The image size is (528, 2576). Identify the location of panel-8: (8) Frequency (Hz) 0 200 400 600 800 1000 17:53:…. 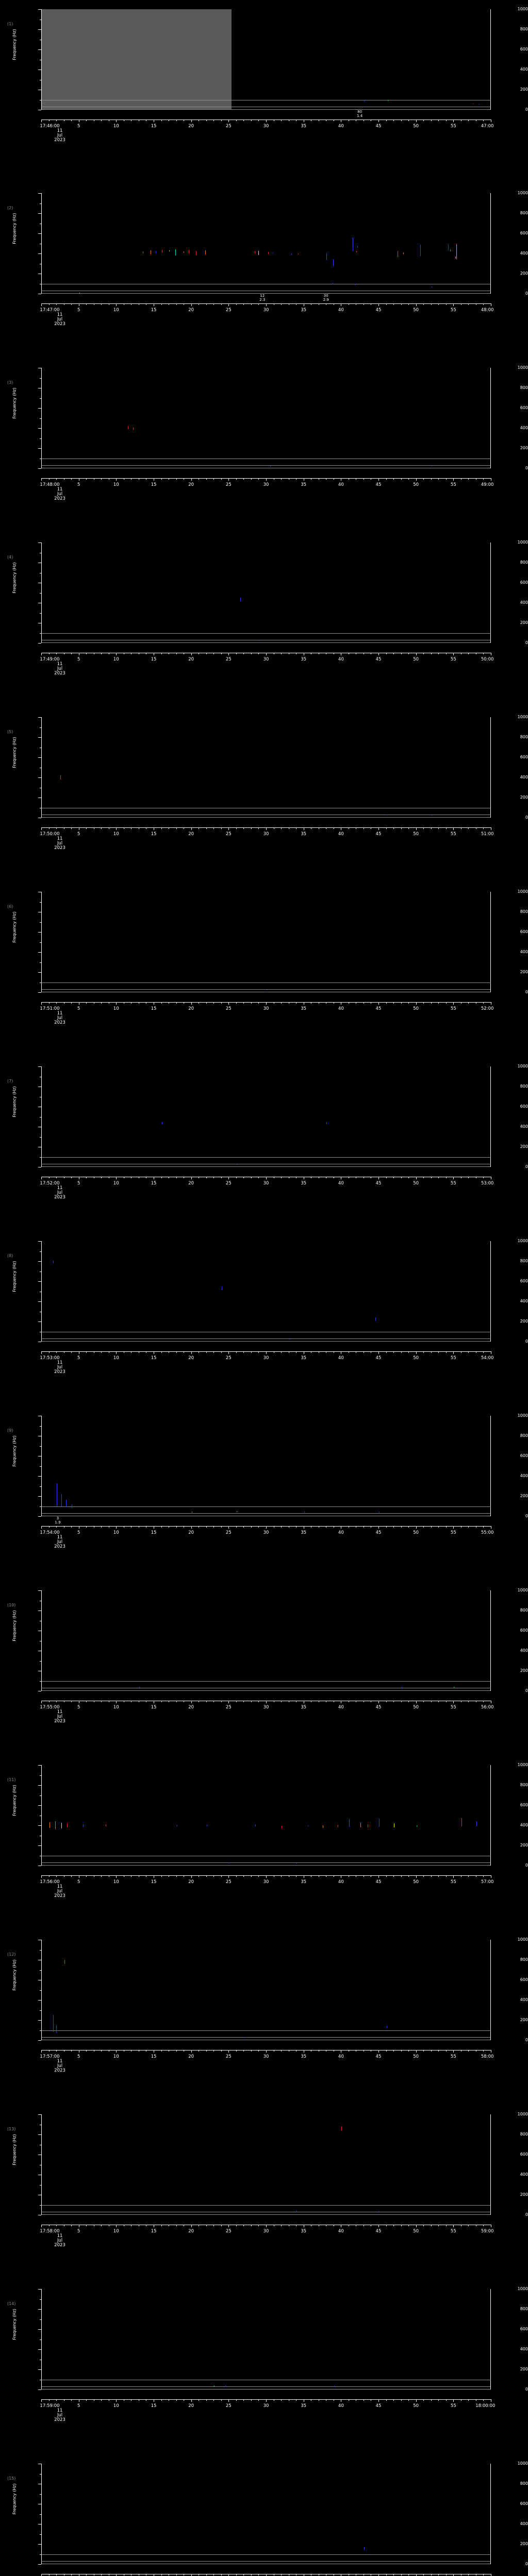
(264, 1327).